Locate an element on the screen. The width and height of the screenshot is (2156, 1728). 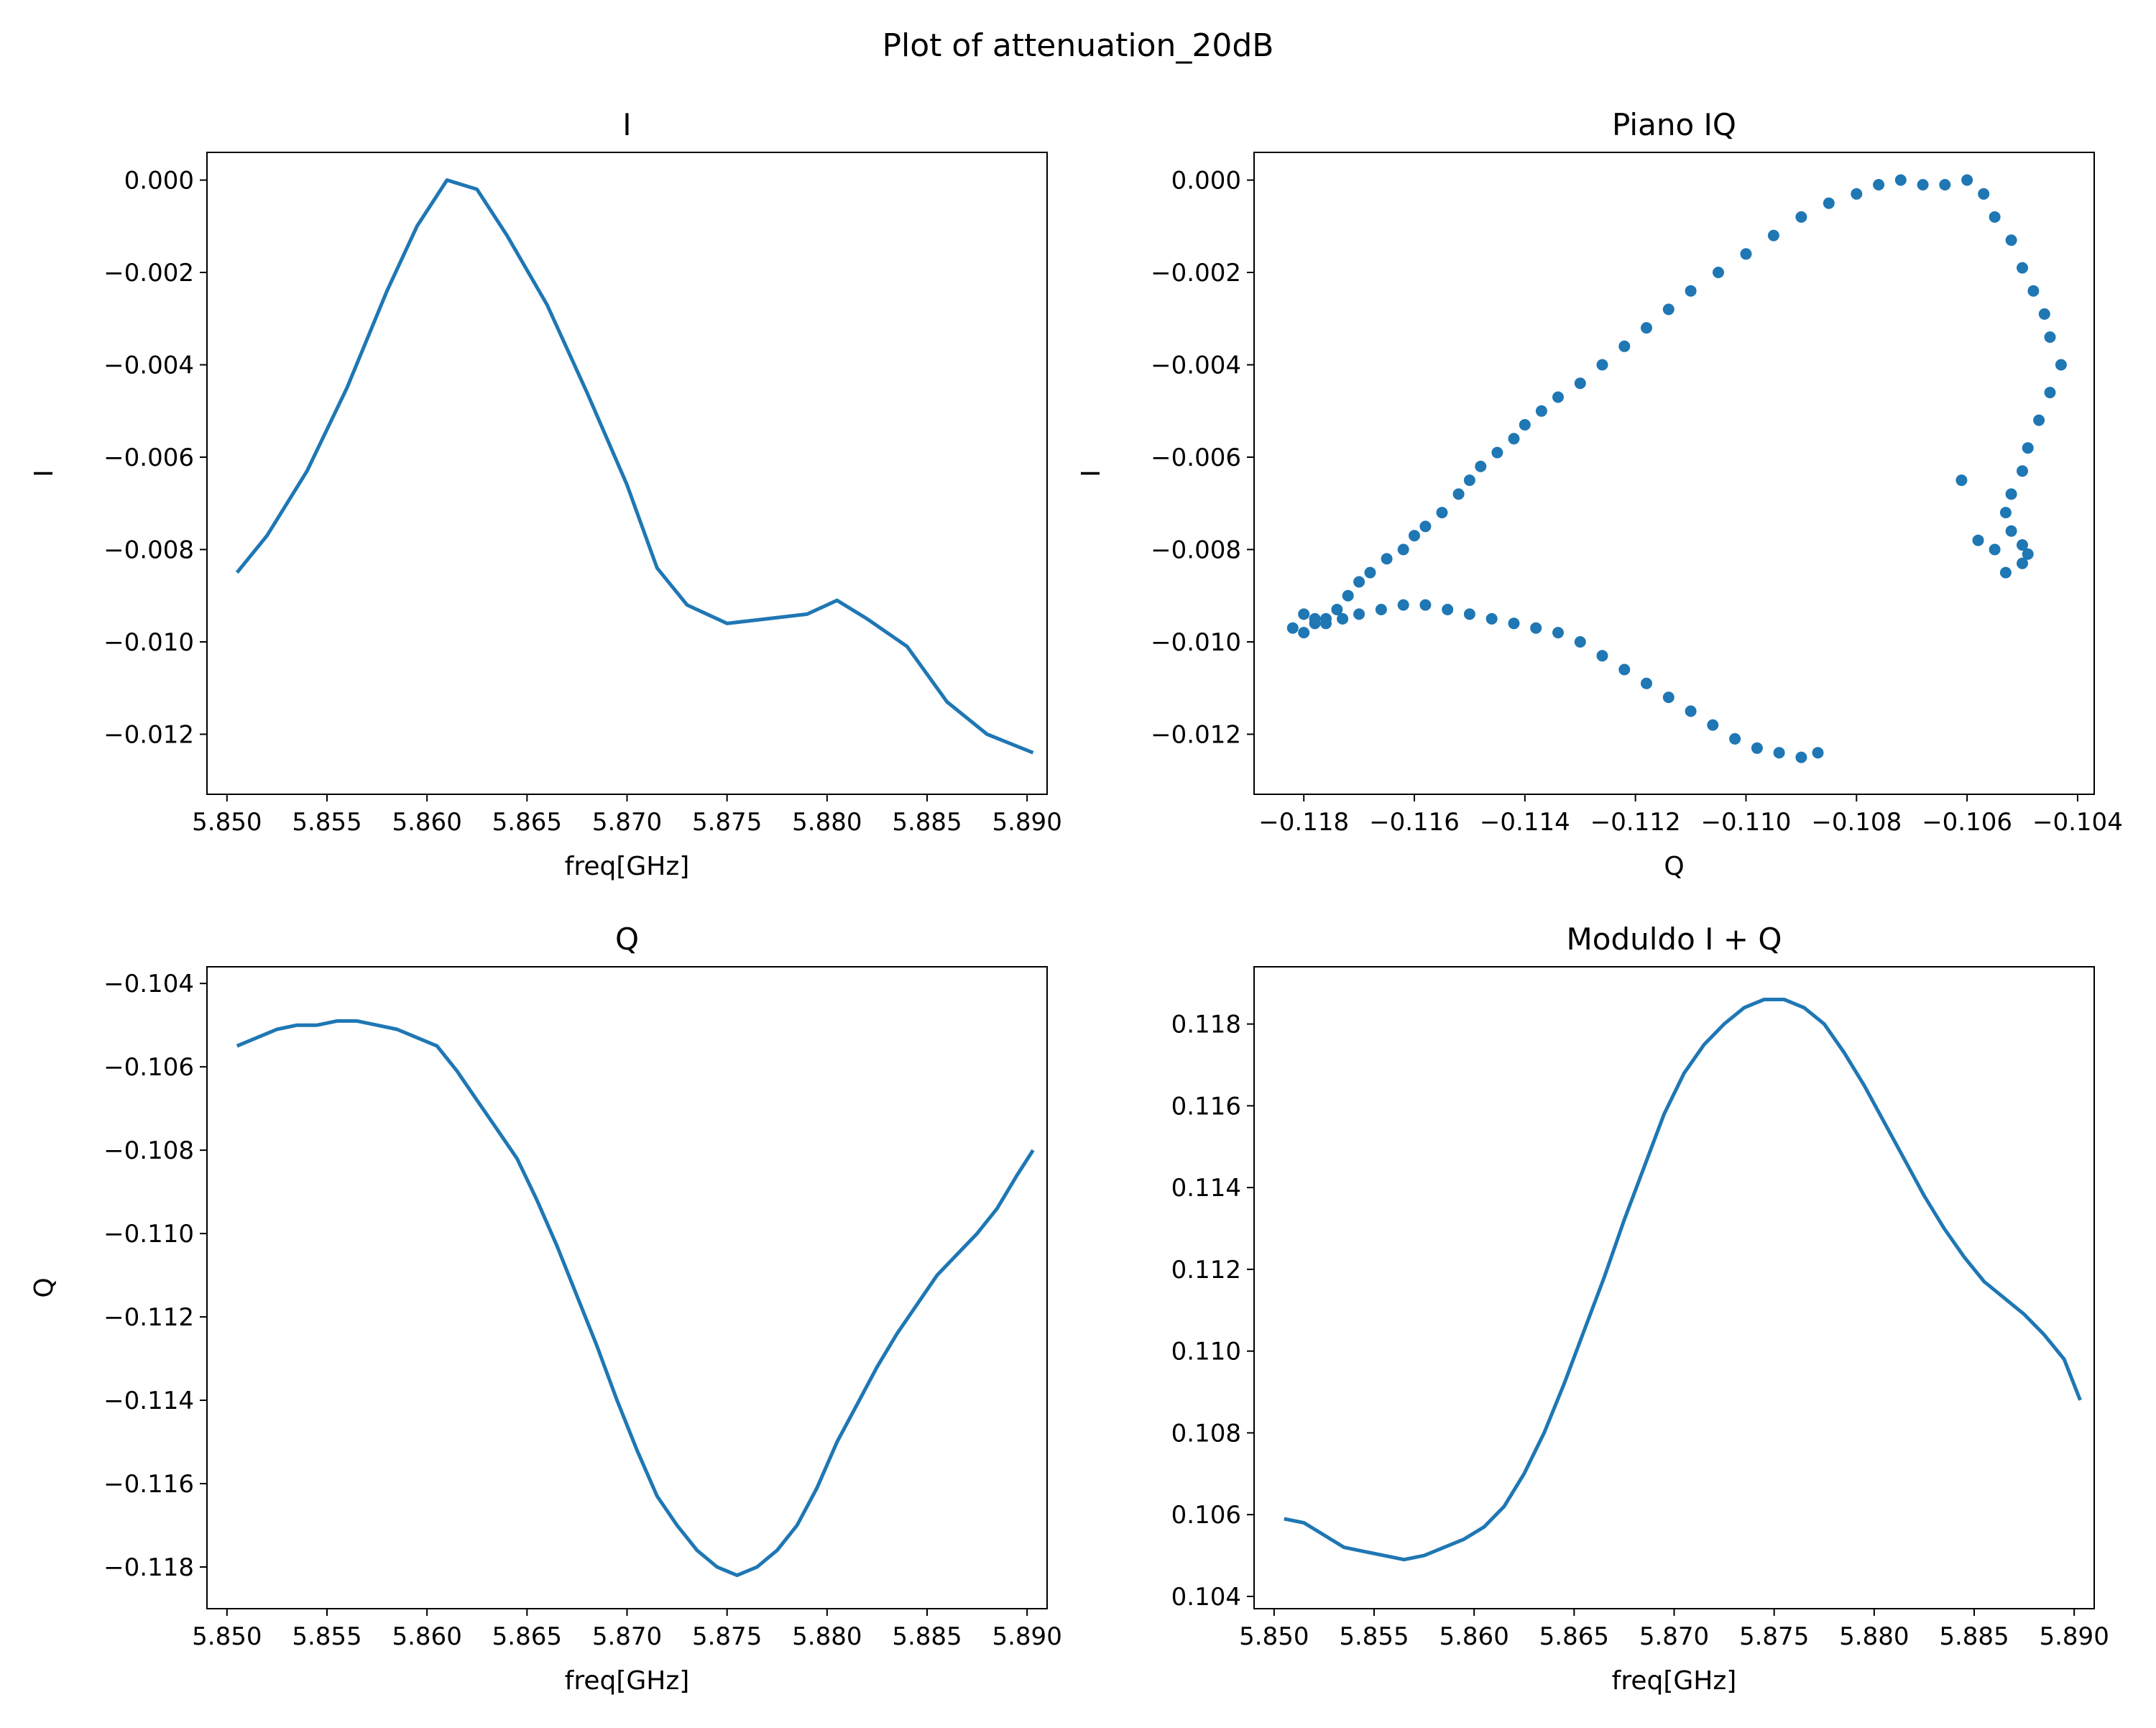
x-tick-label: −0.104 is located at coordinates (2077, 822).